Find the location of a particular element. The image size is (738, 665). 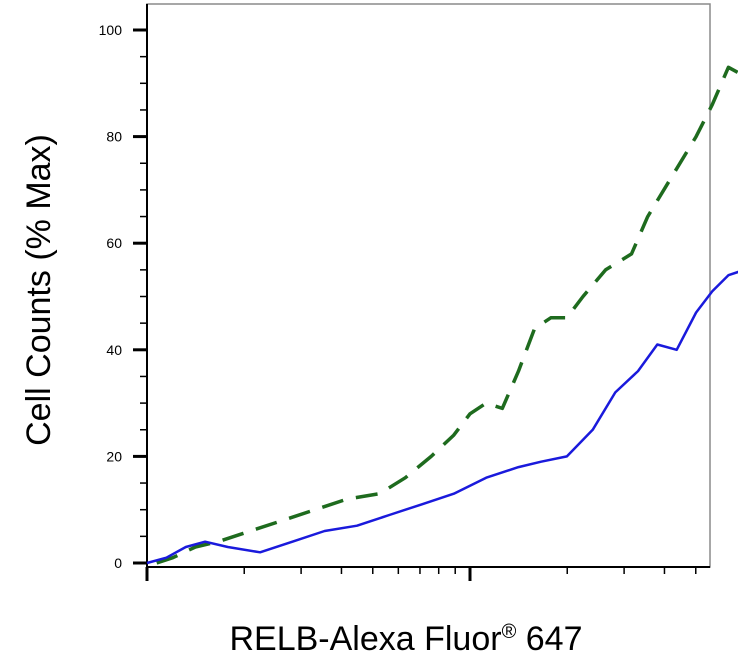

x-axis-title-main: RELB-Alexa Fluor is located at coordinates (365, 639).